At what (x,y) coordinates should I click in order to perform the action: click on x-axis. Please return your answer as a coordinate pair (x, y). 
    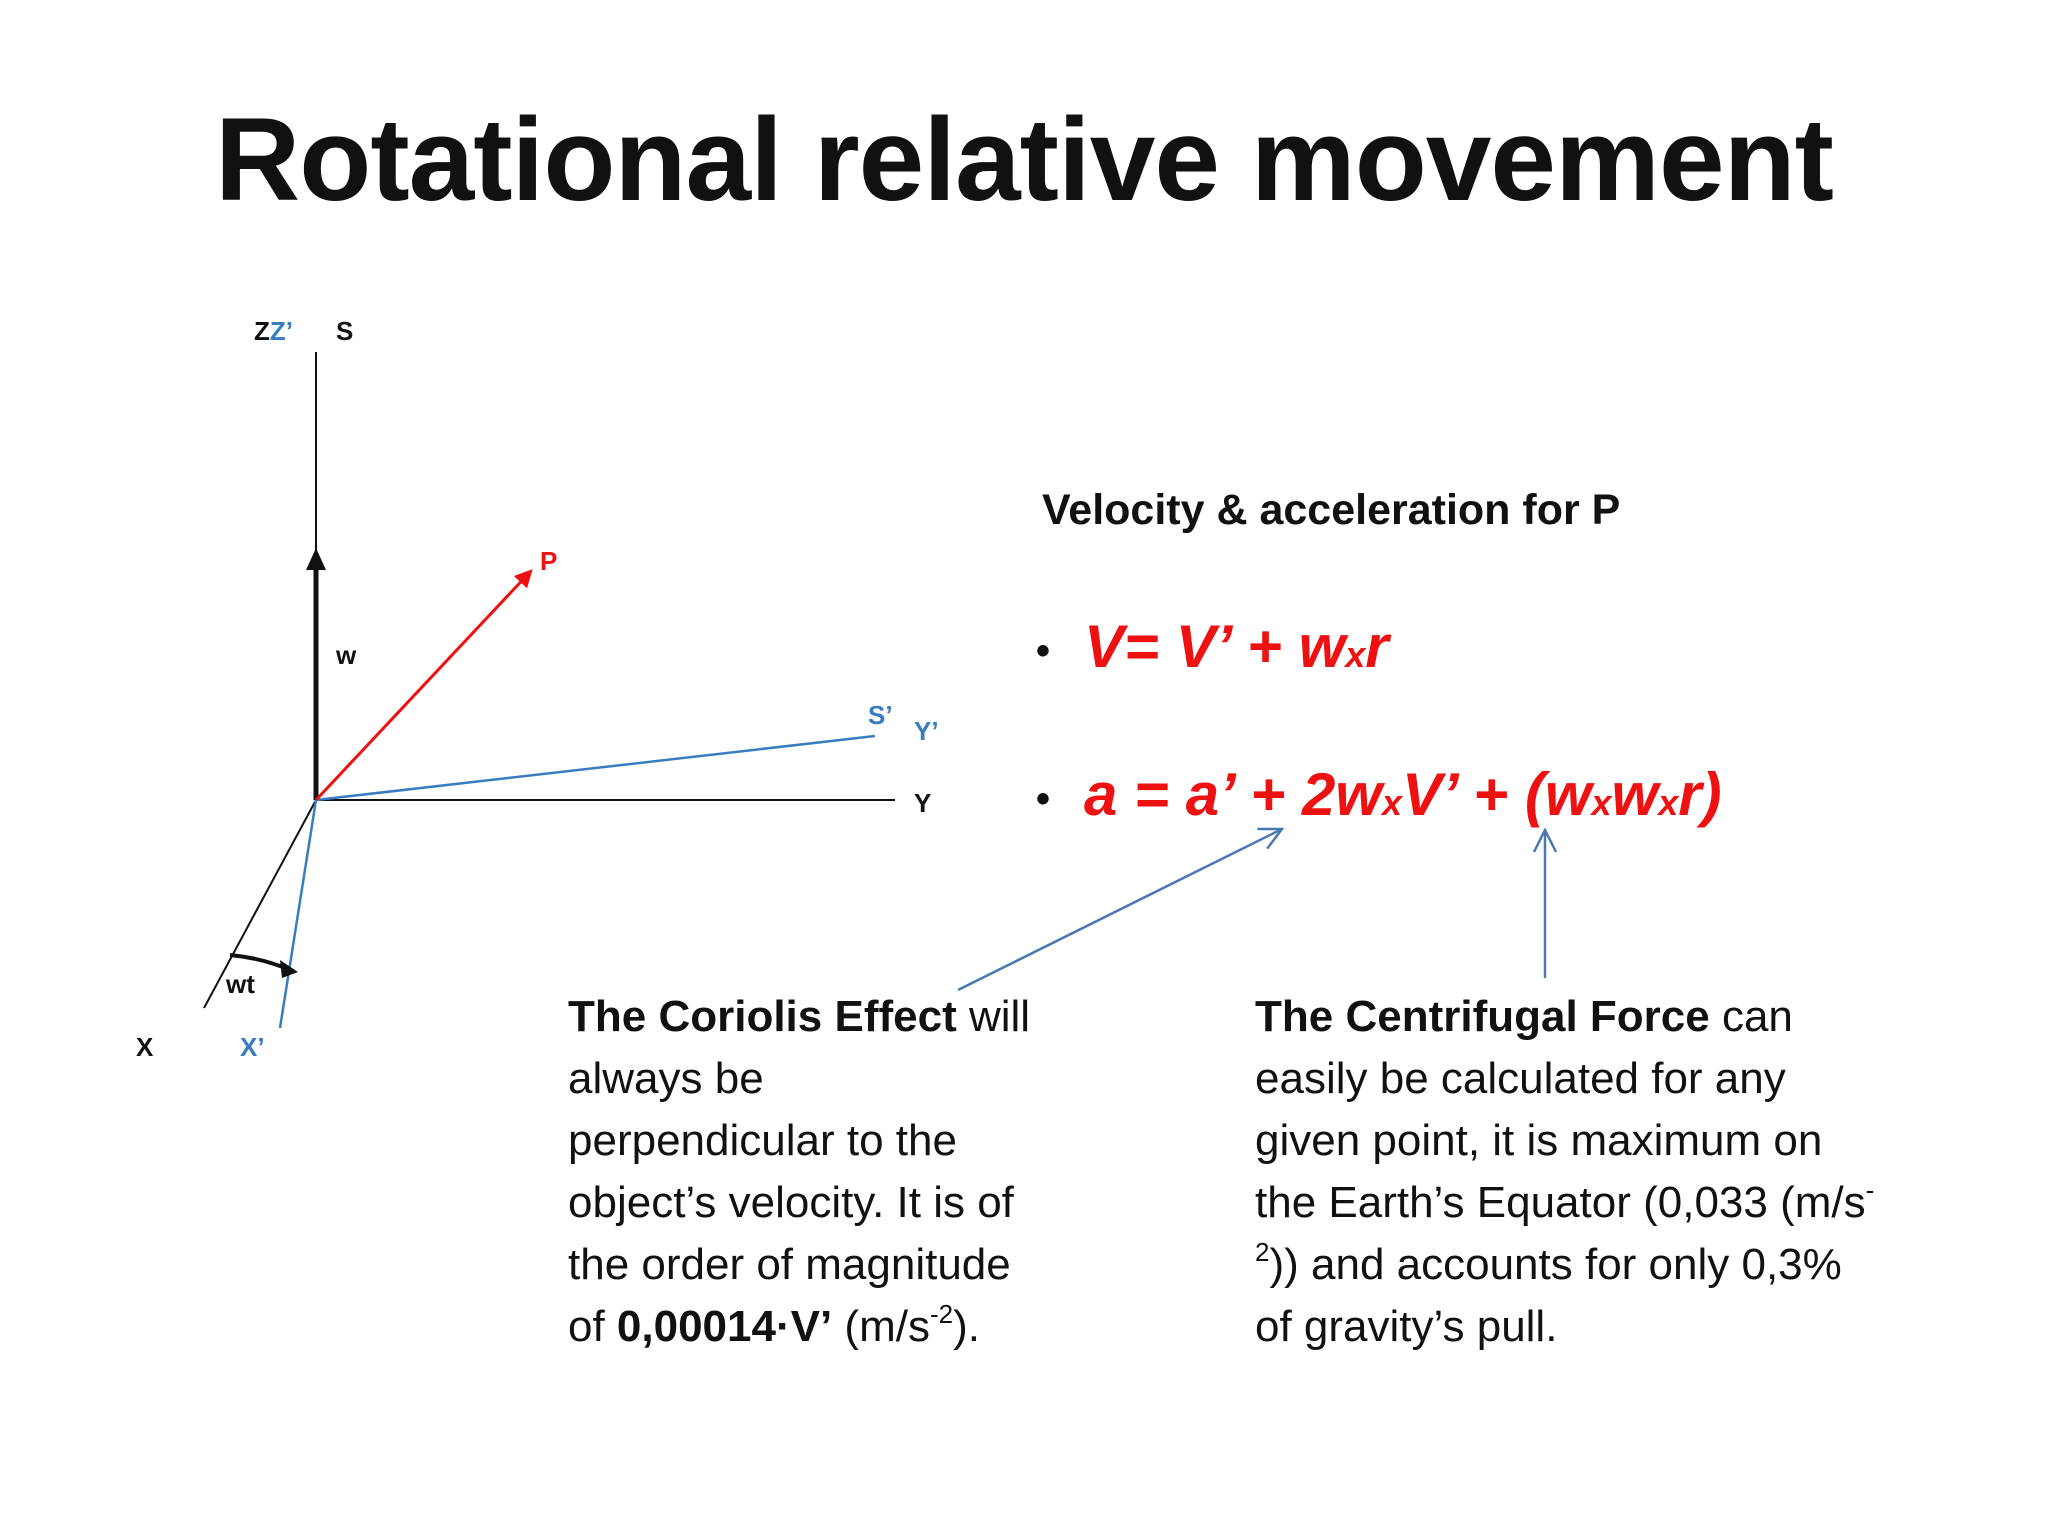
    Looking at the image, I should click on (260, 904).